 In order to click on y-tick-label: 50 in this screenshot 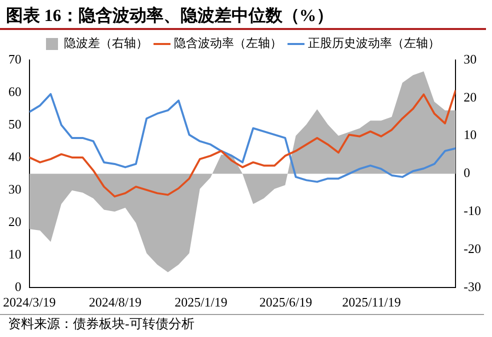, I will do `click(15, 124)`.